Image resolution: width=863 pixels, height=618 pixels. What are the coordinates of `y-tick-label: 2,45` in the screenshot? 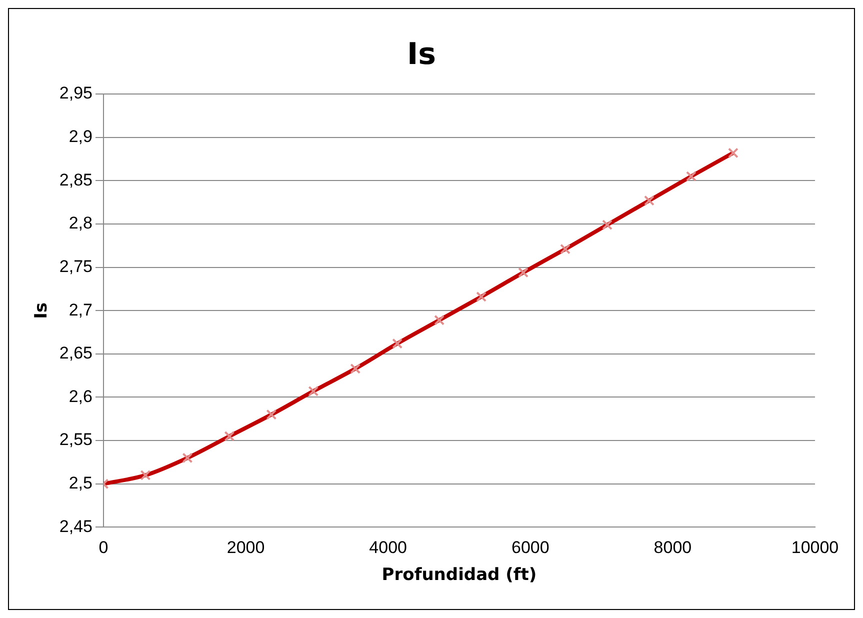 It's located at (75, 526).